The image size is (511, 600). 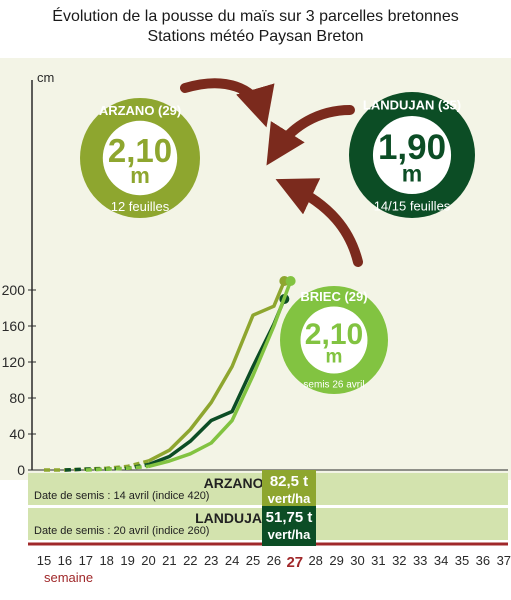 What do you see at coordinates (169, 560) in the screenshot?
I see `x-tick-label: 21` at bounding box center [169, 560].